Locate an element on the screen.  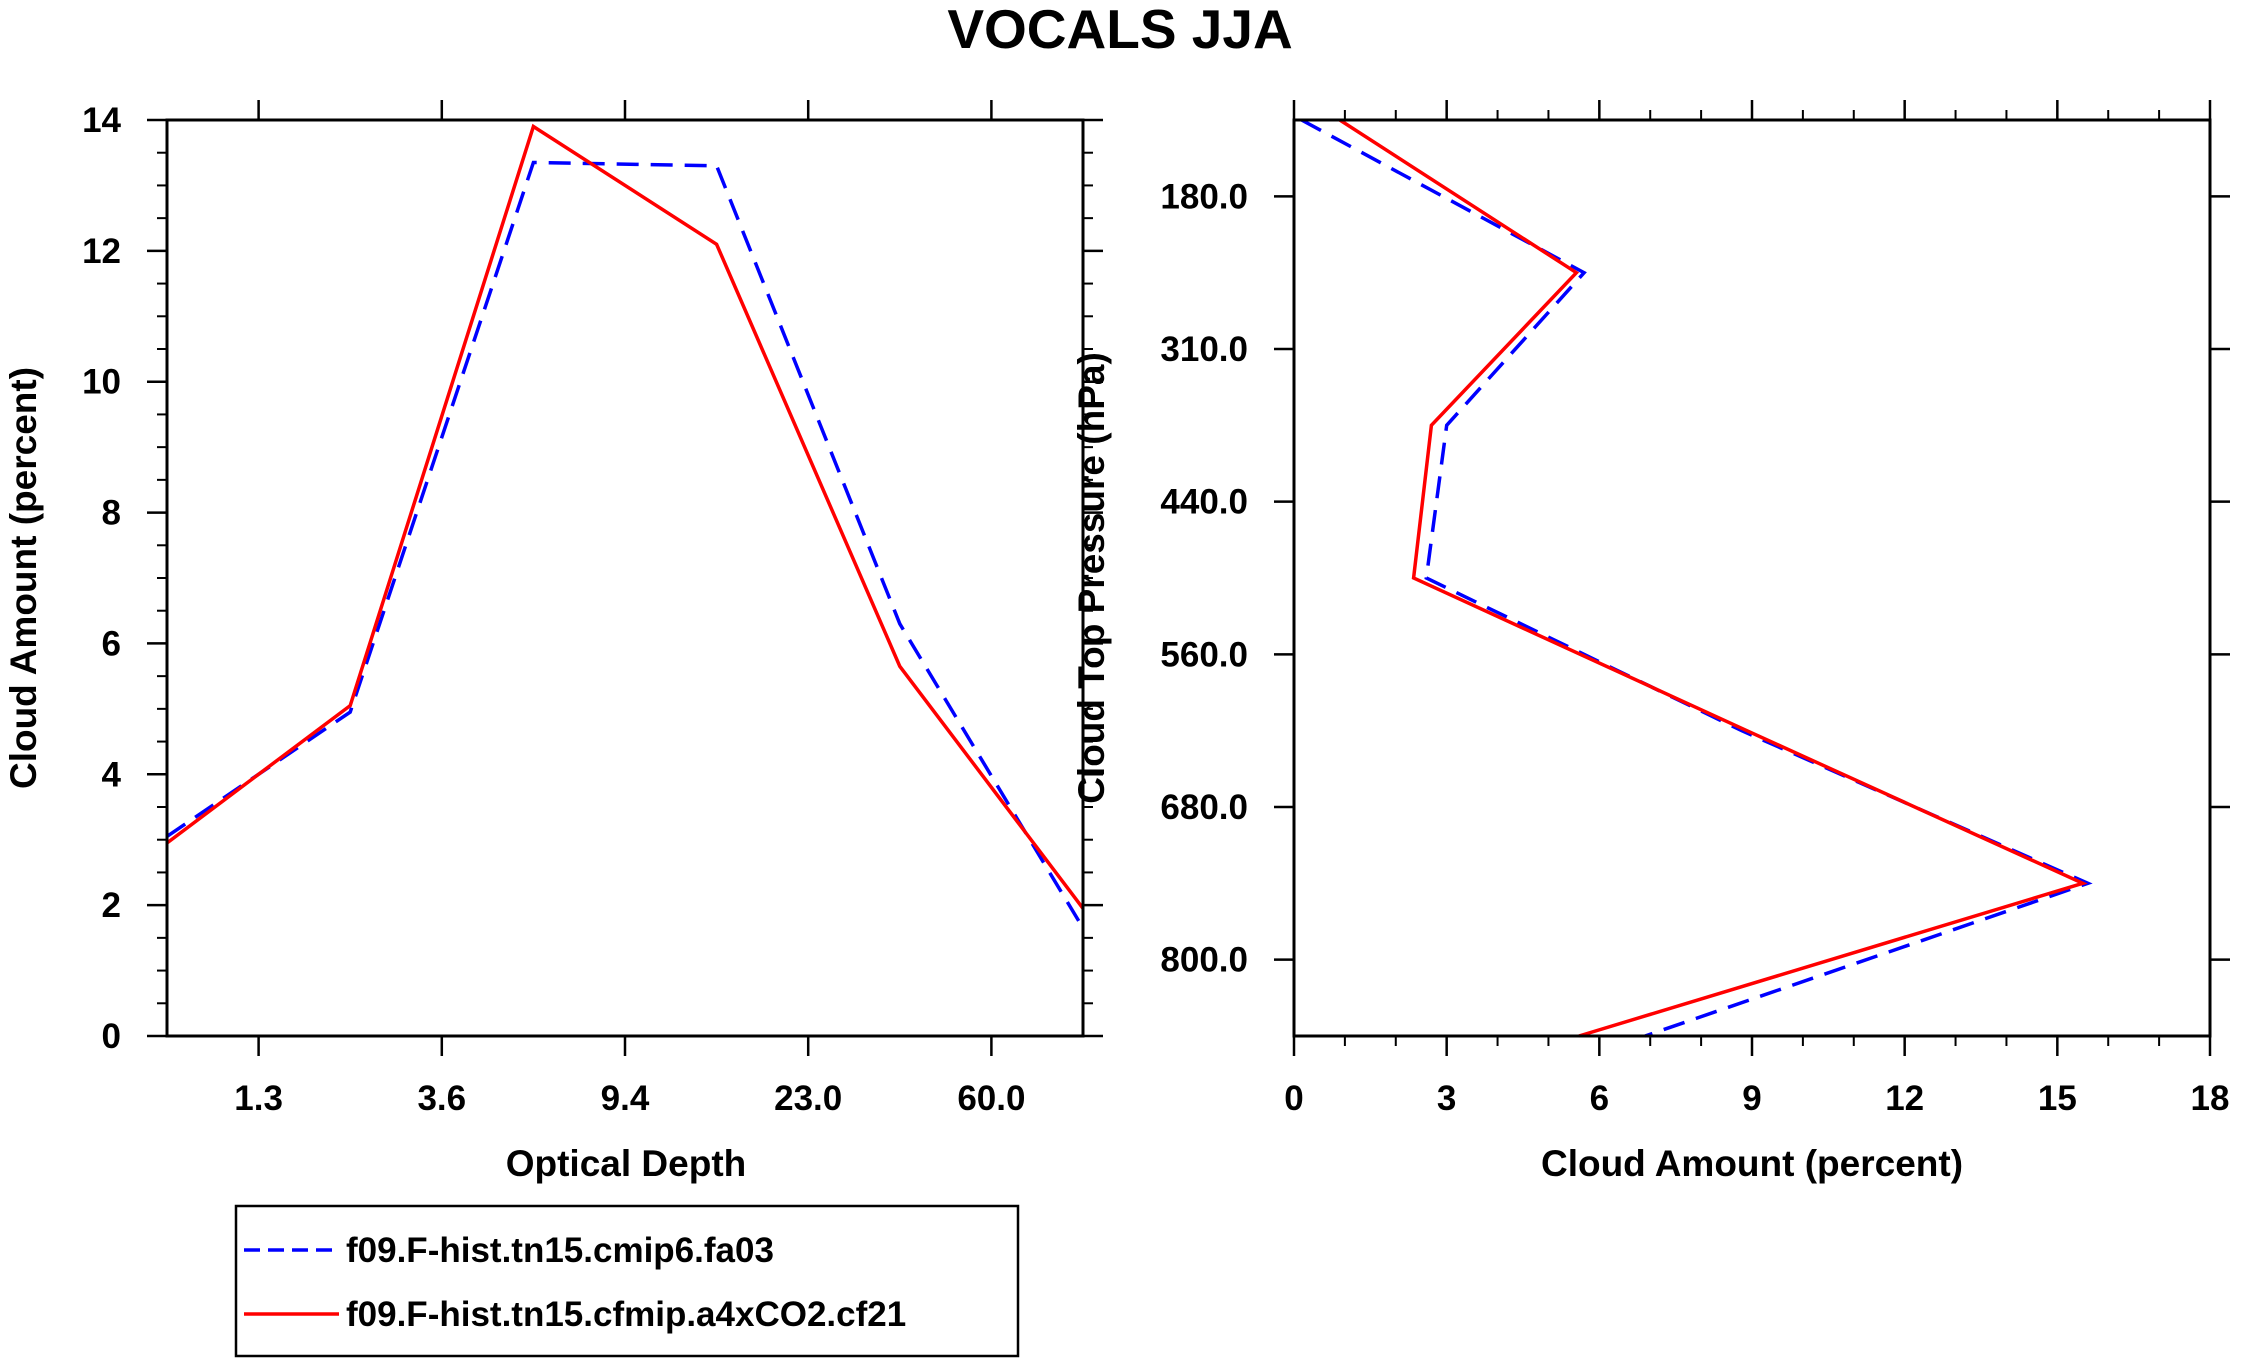
left-y-tick-label: 0 is located at coordinates (111, 1036).